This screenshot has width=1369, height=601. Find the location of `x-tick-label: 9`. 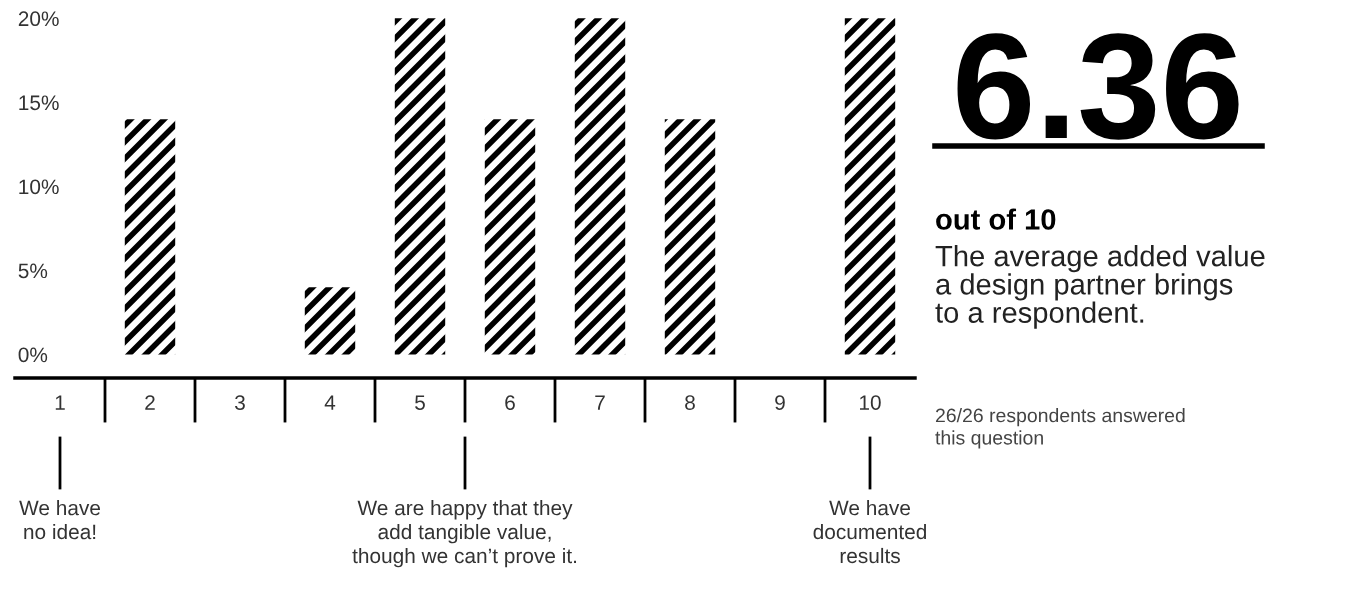

x-tick-label: 9 is located at coordinates (780, 402).